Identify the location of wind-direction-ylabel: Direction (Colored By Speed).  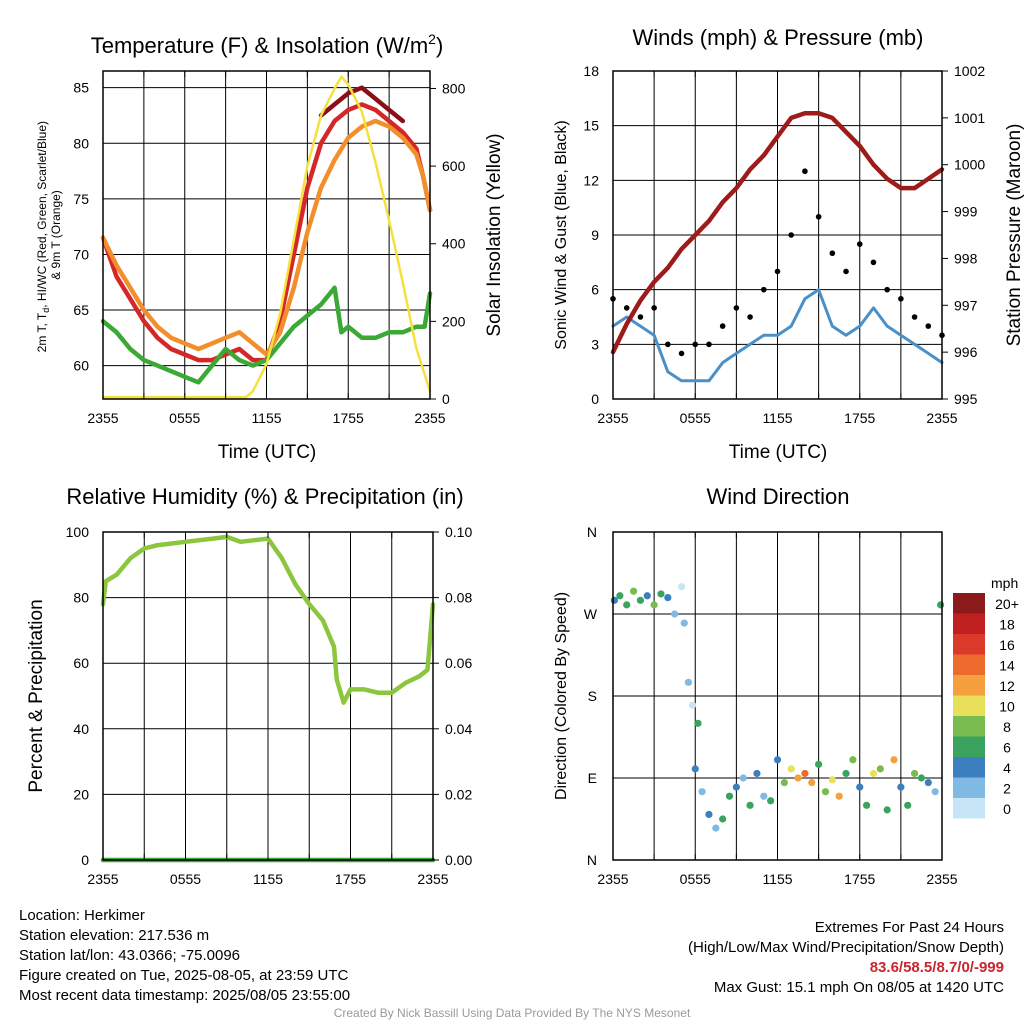
(561, 696).